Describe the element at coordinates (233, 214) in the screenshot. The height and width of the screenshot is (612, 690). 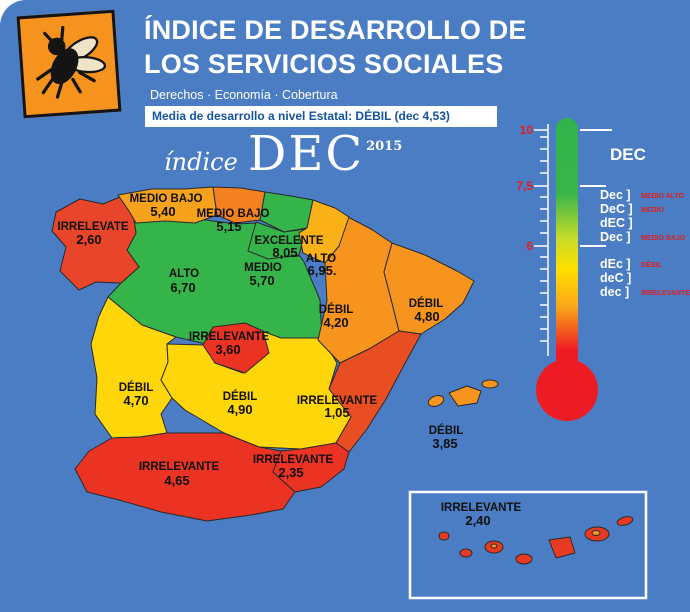
I see `region-cantabria-label: MEDIO BAJO` at that location.